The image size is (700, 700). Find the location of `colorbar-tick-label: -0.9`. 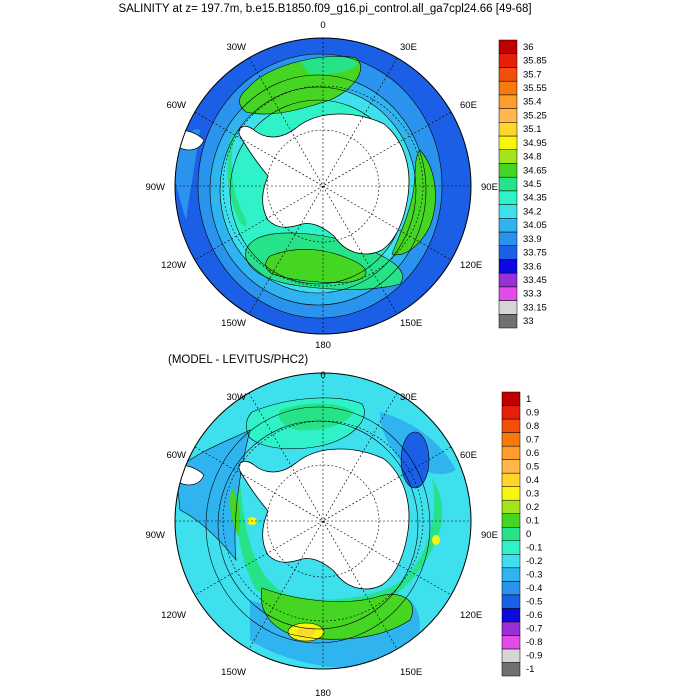

colorbar-tick-label: -0.9 is located at coordinates (534, 656).